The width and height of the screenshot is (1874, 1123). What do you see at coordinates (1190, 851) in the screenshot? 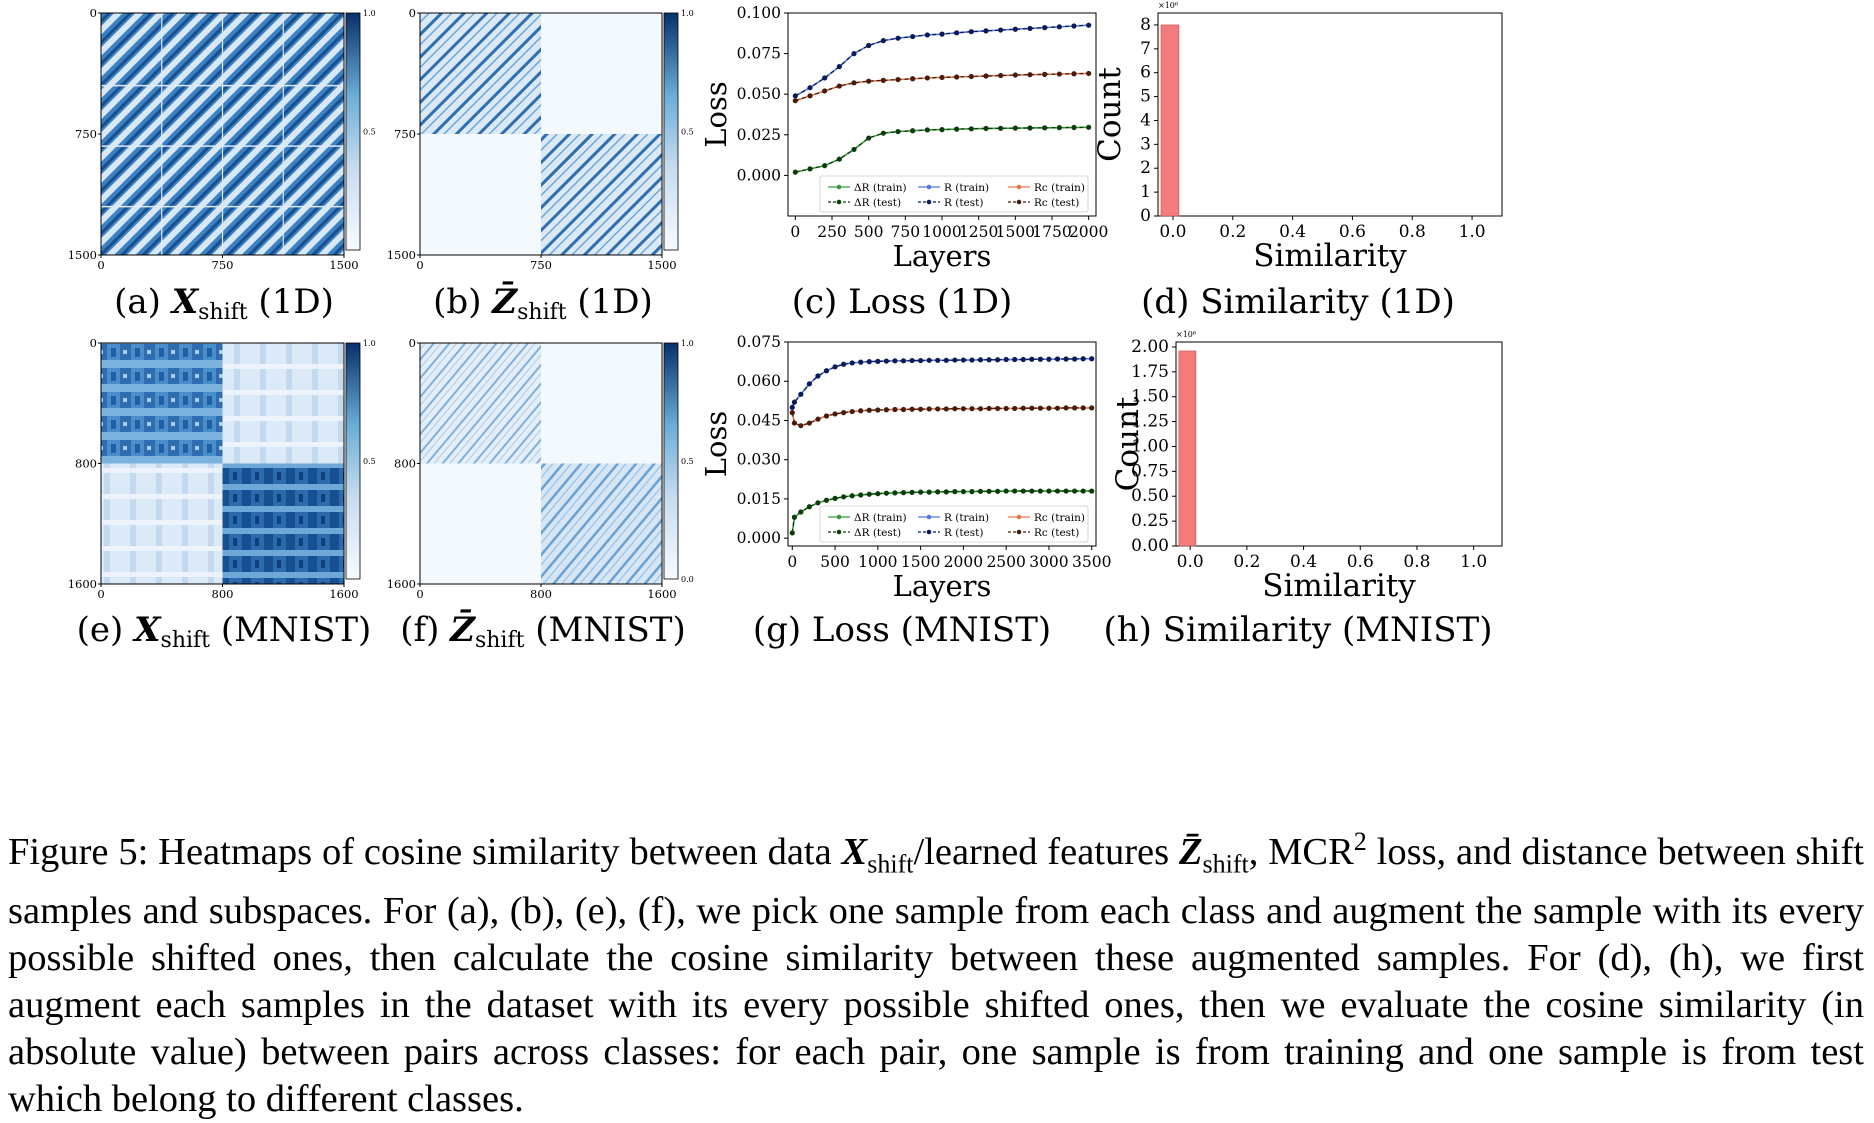
I see `caption-sym-z: Z̄` at bounding box center [1190, 851].